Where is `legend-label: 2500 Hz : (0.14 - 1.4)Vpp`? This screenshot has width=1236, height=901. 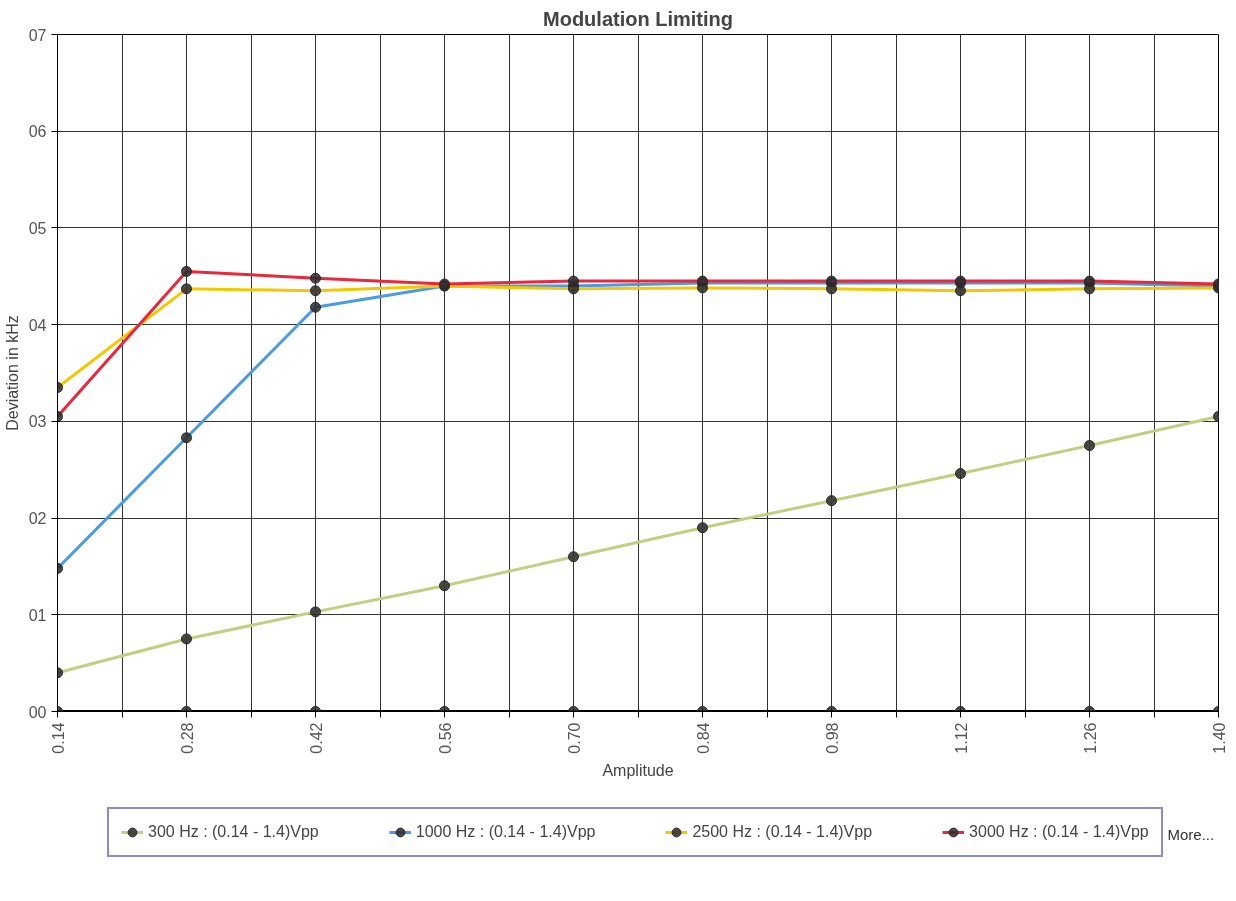 legend-label: 2500 Hz : (0.14 - 1.4)Vpp is located at coordinates (782, 832).